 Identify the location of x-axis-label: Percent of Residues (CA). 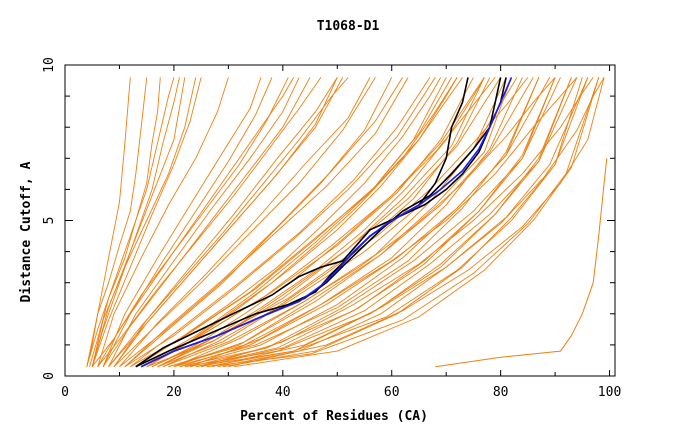
(334, 416).